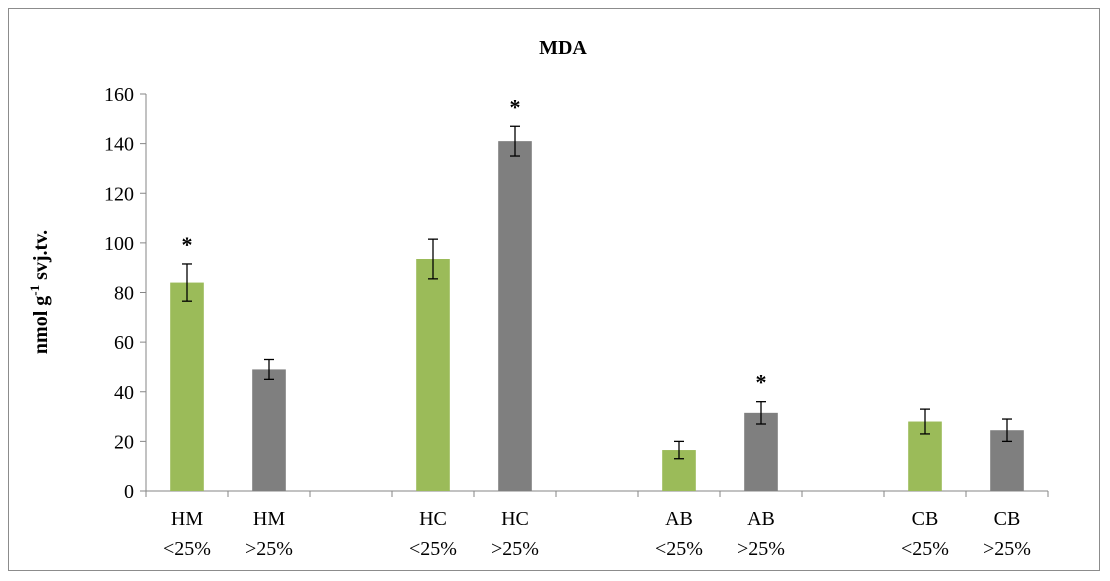  Describe the element at coordinates (433, 534) in the screenshot. I see `x-tick-label: HC <25%` at that location.